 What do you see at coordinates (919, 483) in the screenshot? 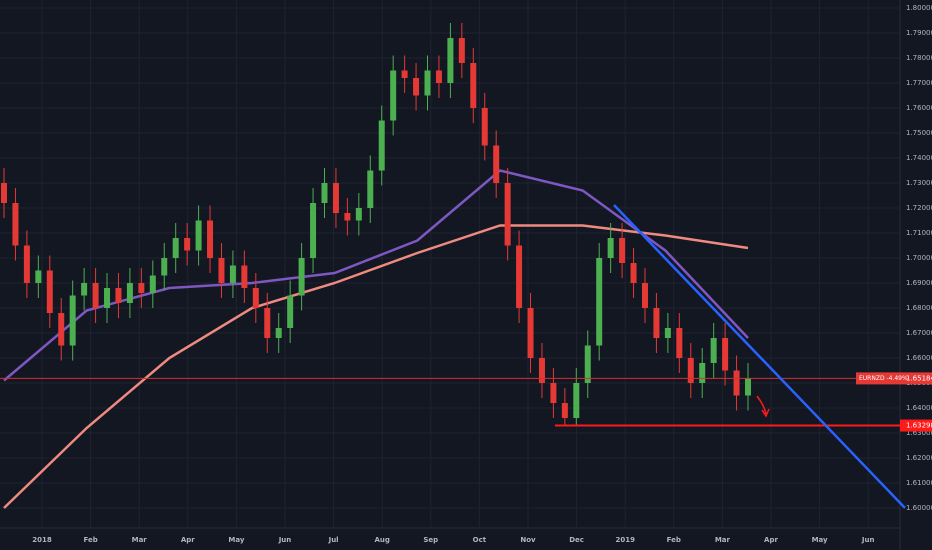
I see `y-tick-label: 1.61000` at bounding box center [919, 483].